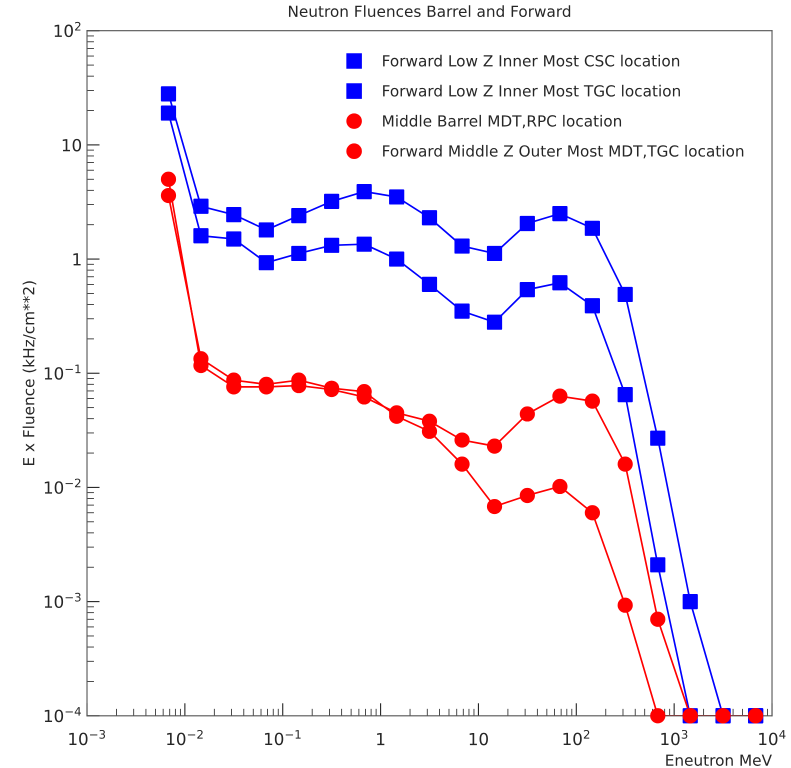  What do you see at coordinates (531, 60) in the screenshot?
I see `legend-label: Forward Low Z Inner Most CSC location` at bounding box center [531, 60].